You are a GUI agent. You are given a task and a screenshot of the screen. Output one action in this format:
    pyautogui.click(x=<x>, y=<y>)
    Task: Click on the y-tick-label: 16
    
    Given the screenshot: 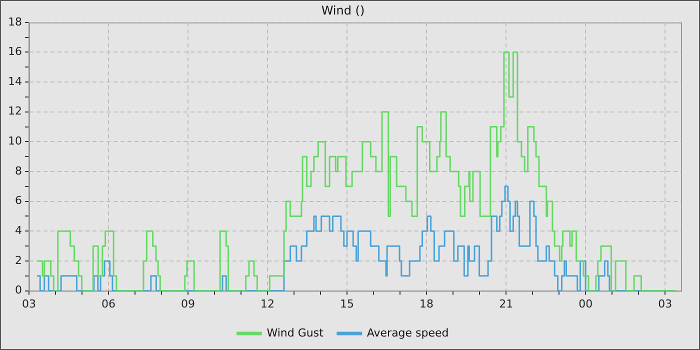 What is the action you would take?
    pyautogui.click(x=15, y=51)
    